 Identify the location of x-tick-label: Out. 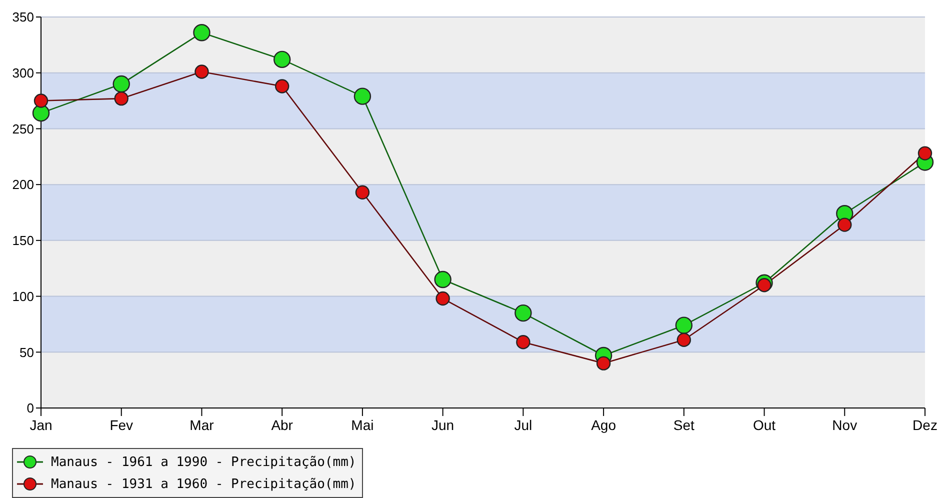
(764, 424).